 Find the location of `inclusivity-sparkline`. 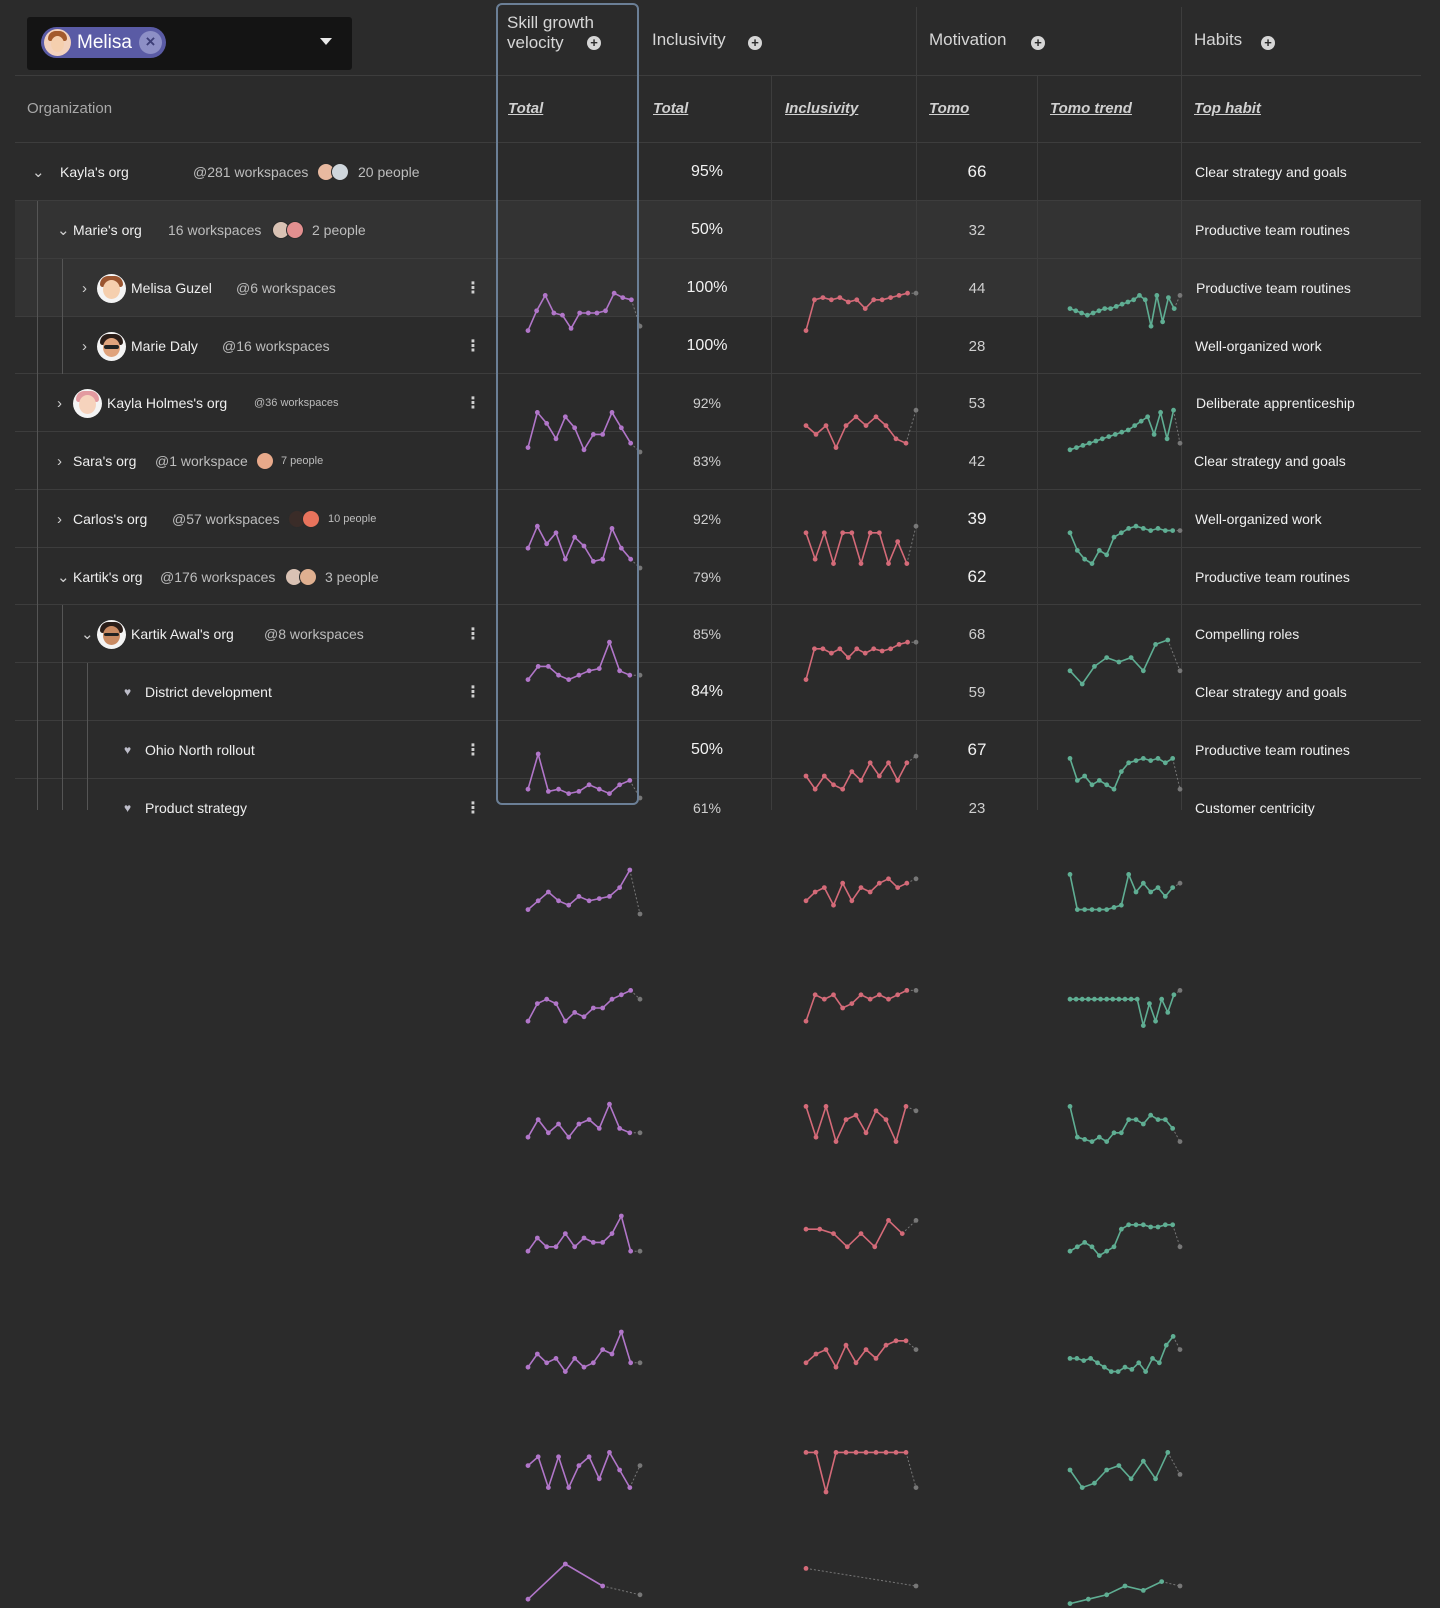

inclusivity-sparkline is located at coordinates (861, 772).